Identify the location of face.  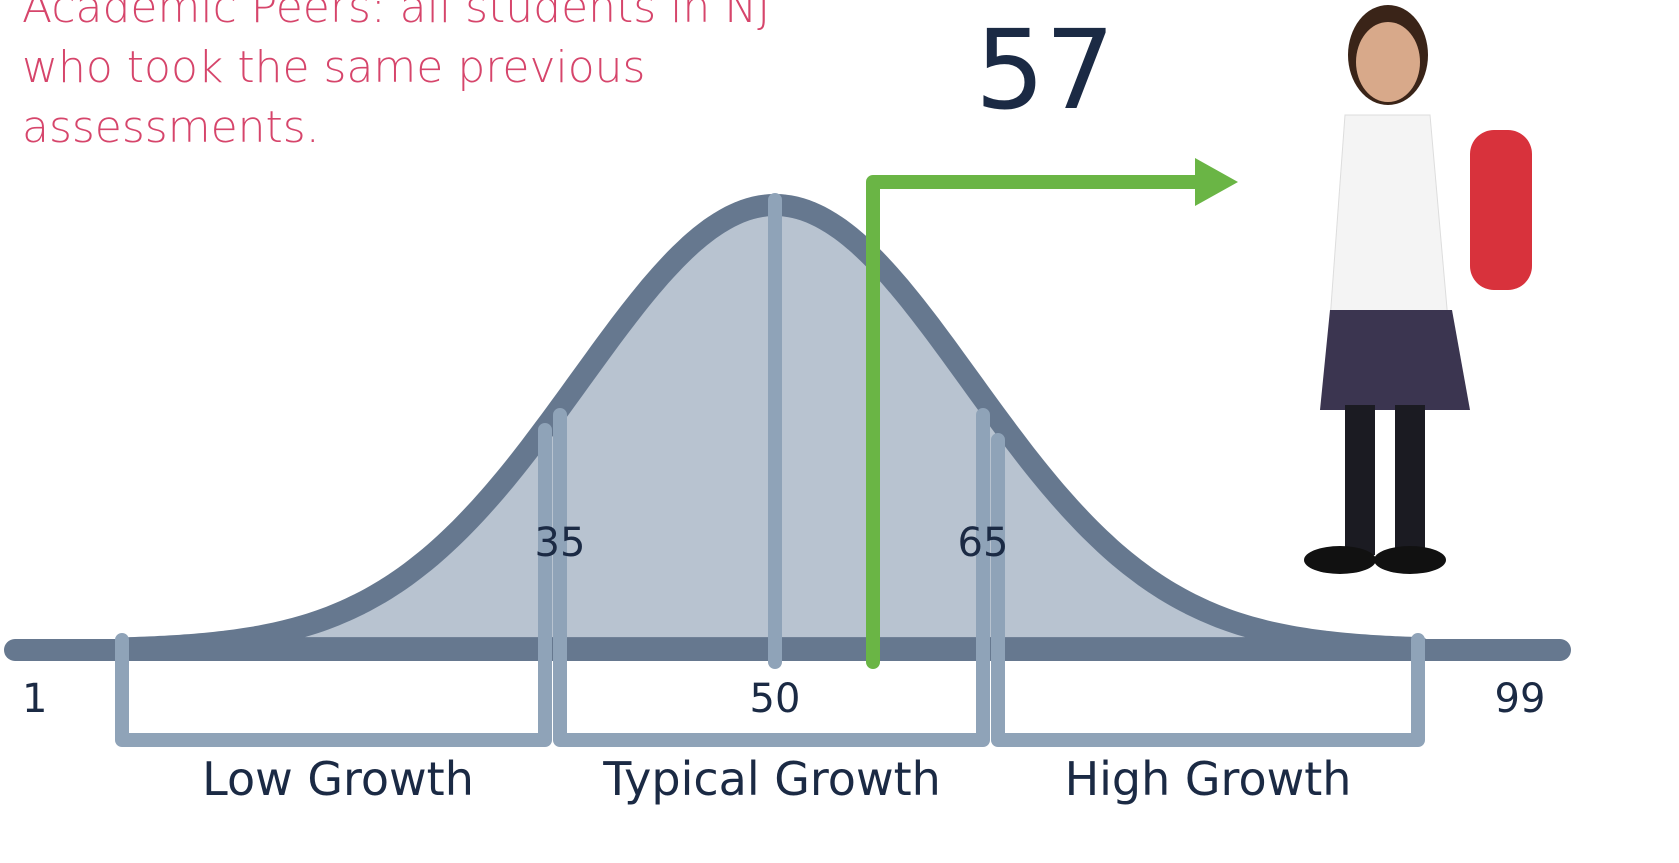
(1388, 62).